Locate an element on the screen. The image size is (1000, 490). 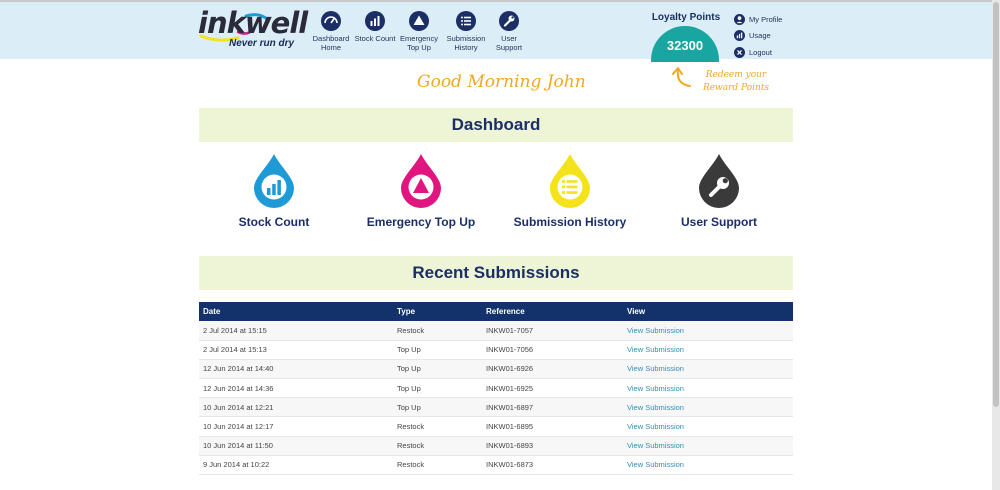
page-scrollbar is located at coordinates (996, 245).